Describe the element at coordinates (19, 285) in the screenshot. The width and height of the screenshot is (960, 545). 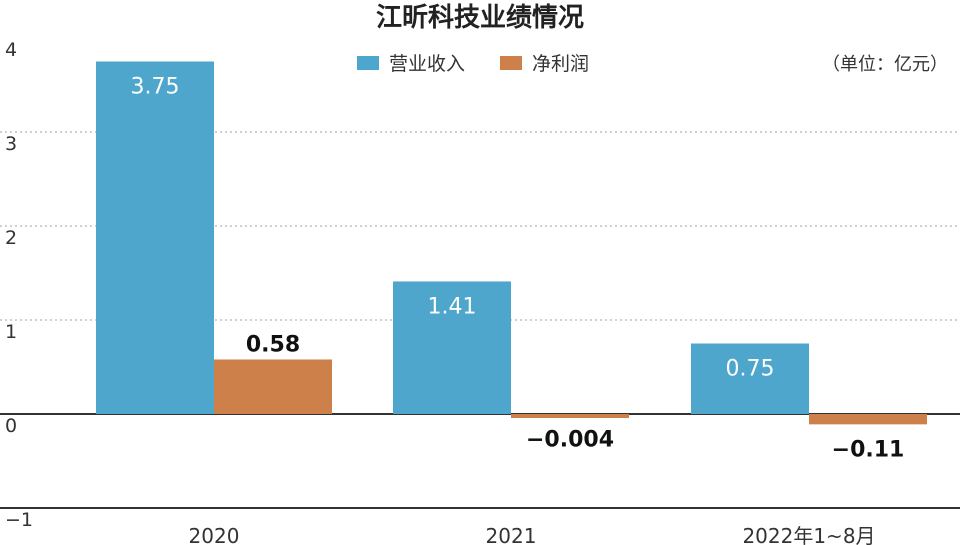
I see `y-axis-ticks: 4 3 2 1 0 −1` at that location.